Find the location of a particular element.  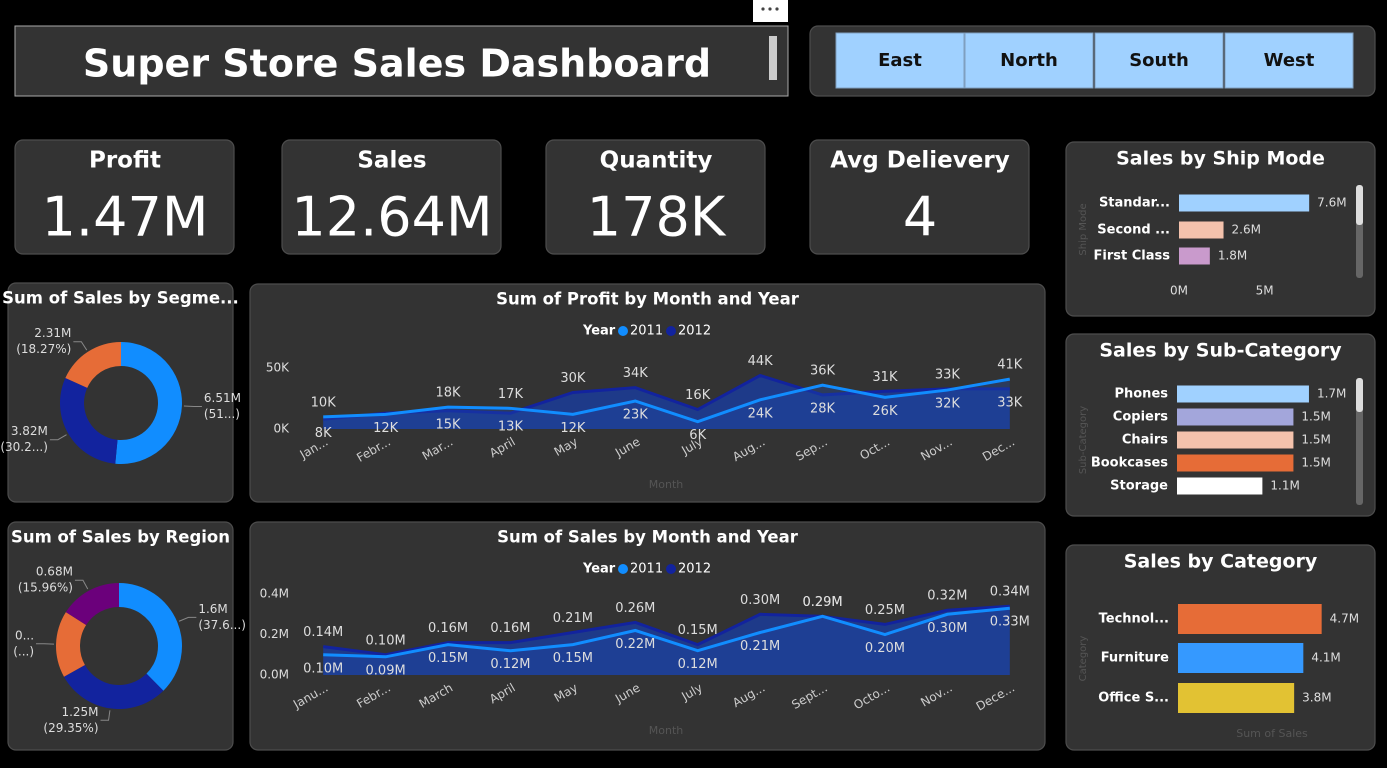

data-label: 0.34M is located at coordinates (1010, 592).